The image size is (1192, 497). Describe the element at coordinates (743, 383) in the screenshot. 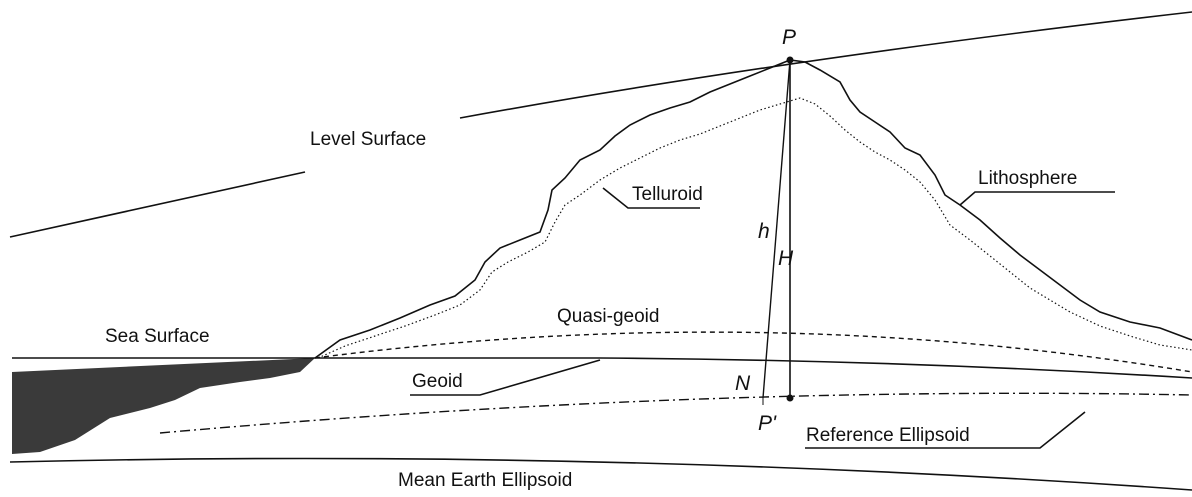

I see `label-n: N` at that location.